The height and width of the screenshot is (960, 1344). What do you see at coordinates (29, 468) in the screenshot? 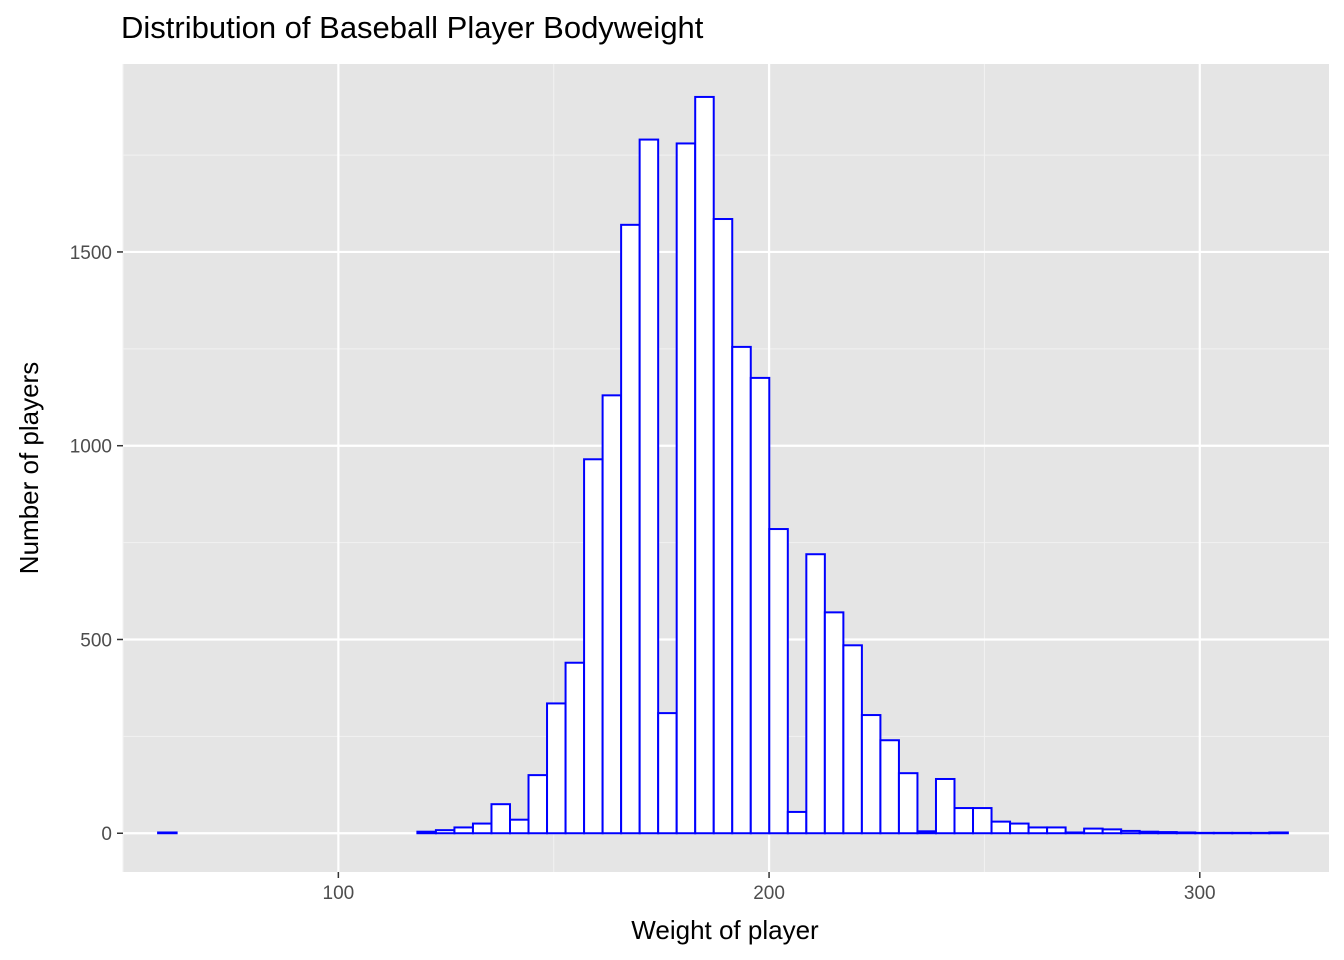
I see `y-axis-title: Number of players` at bounding box center [29, 468].